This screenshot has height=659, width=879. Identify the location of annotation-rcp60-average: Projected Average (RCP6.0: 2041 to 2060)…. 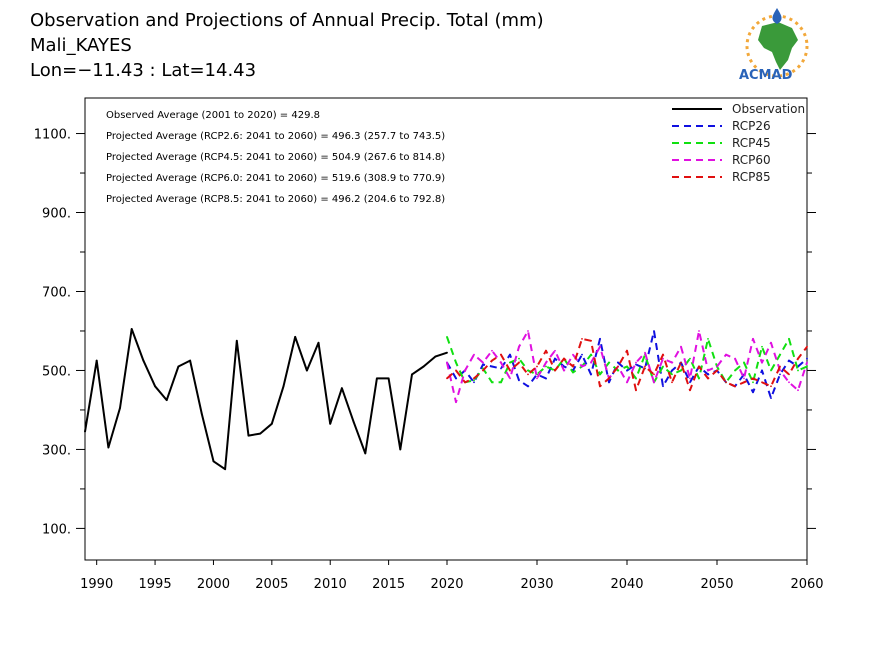
(275, 178).